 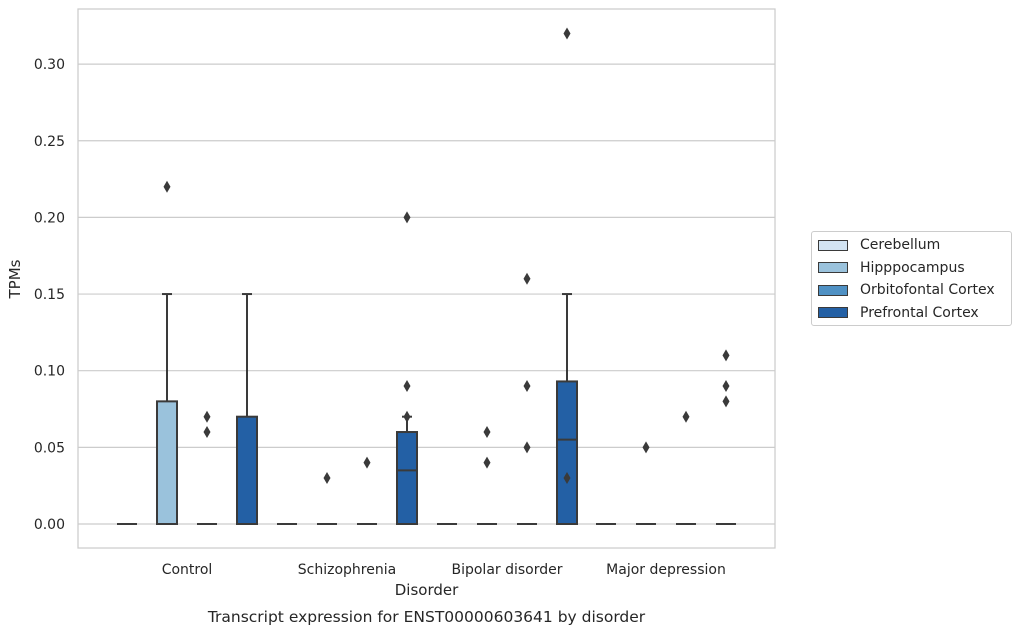 I want to click on legend-item: Cerebellum, so click(x=879, y=245).